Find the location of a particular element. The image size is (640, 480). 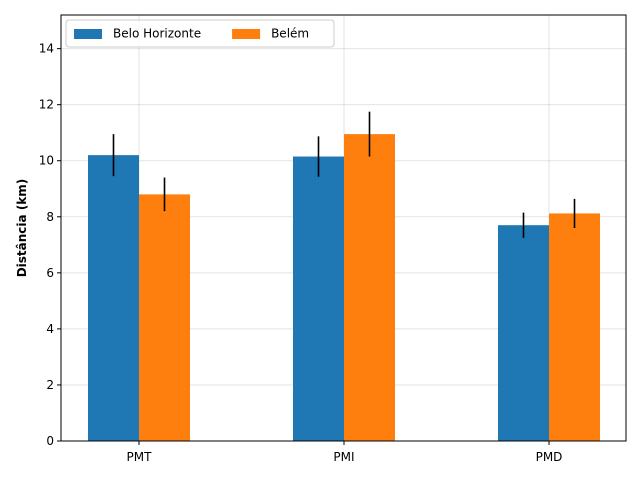

legend-label: Belém is located at coordinates (290, 34).